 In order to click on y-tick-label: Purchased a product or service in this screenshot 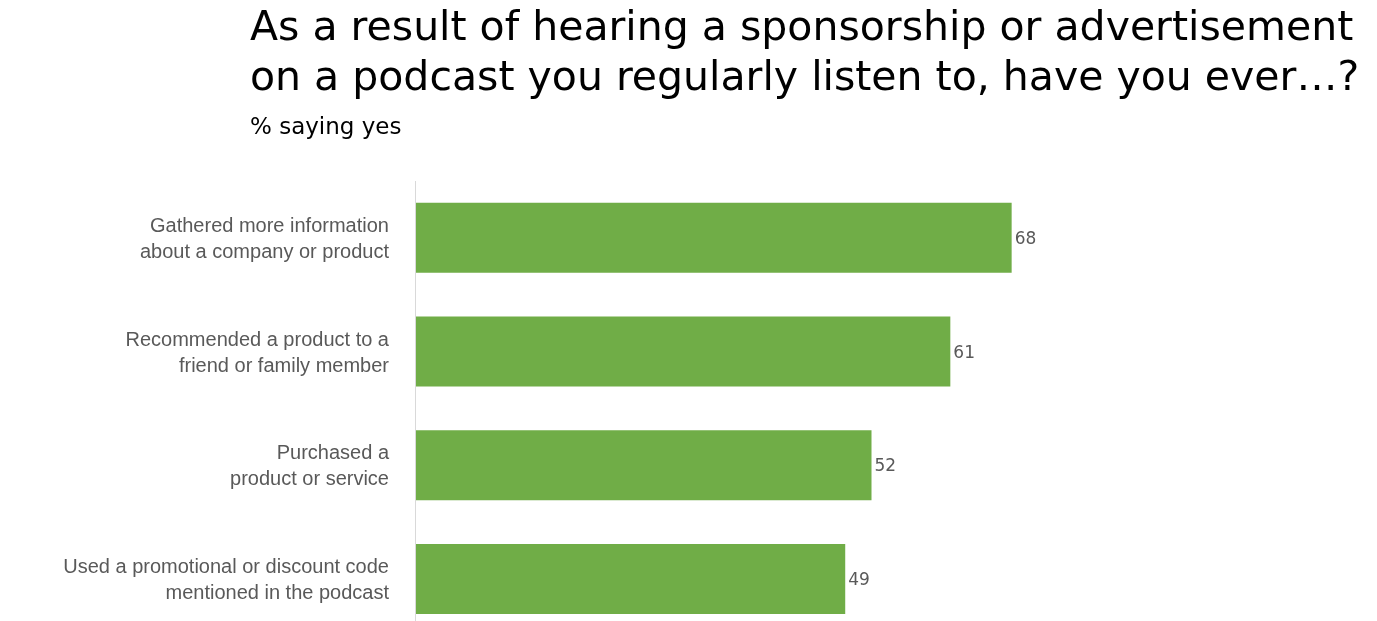, I will do `click(310, 465)`.